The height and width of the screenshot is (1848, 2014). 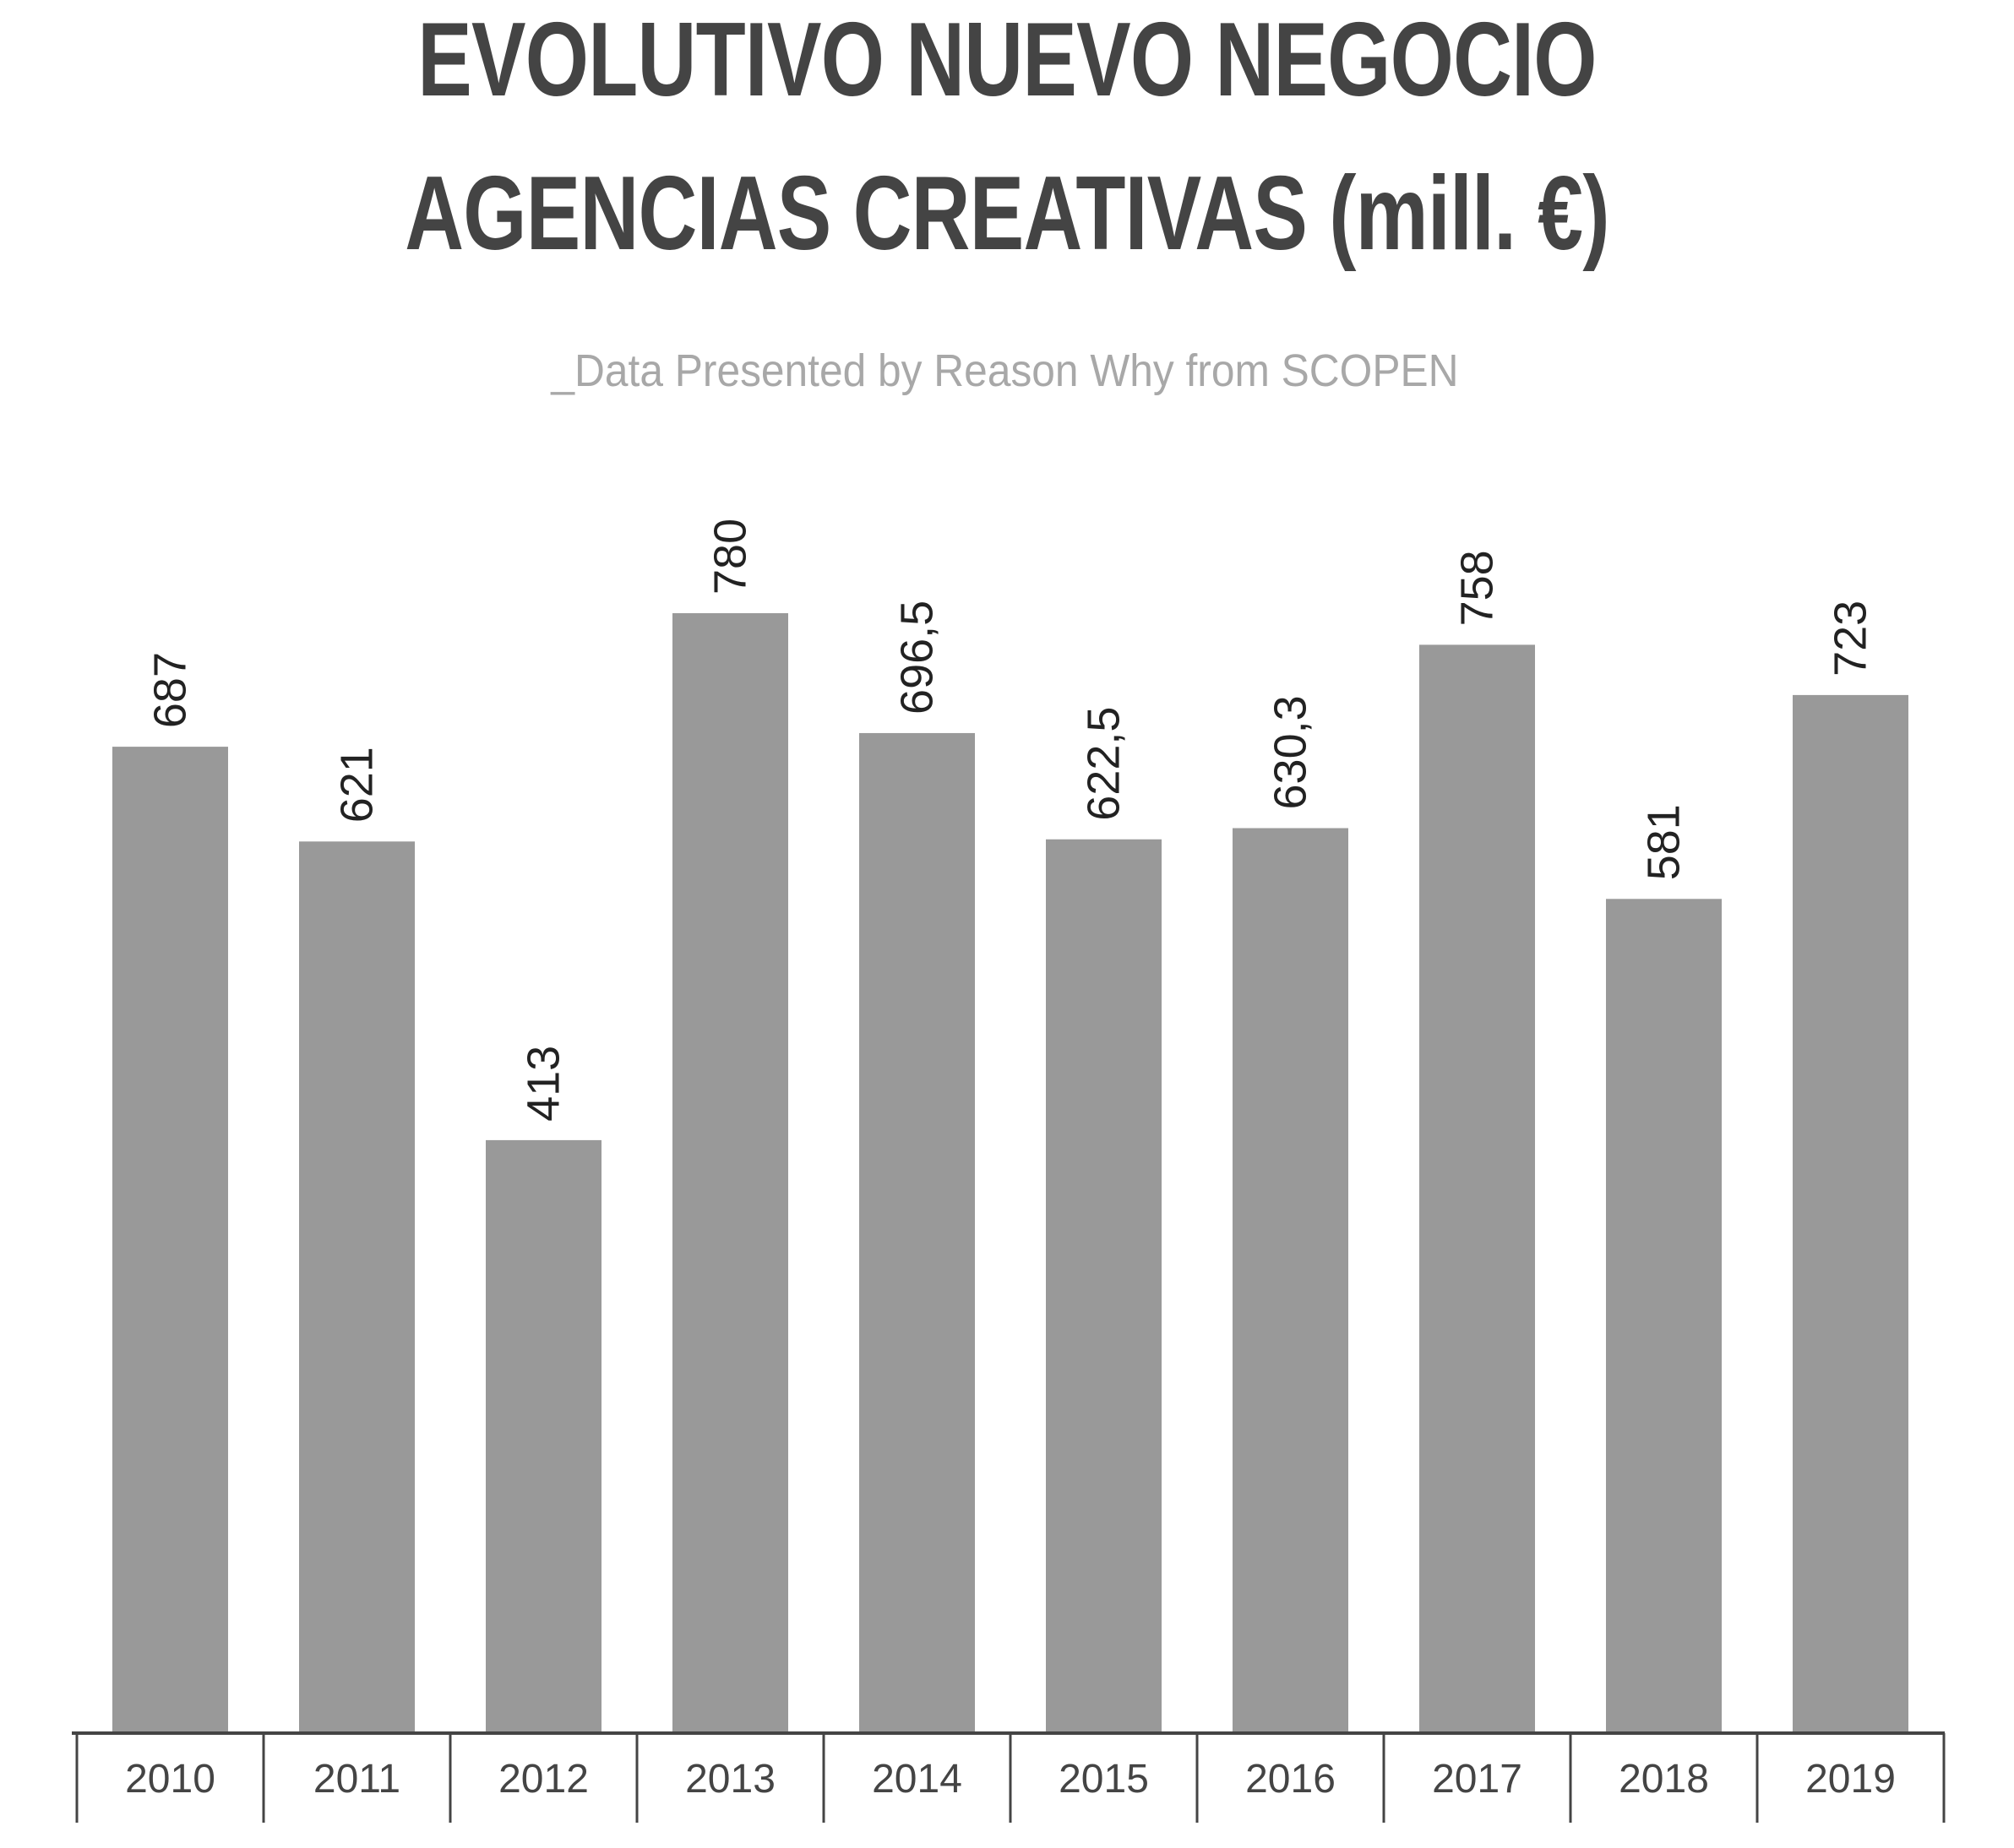 I want to click on chart-title-line-1: EVOLUTIVO NUEVO NEGOCIO, so click(x=1007, y=60).